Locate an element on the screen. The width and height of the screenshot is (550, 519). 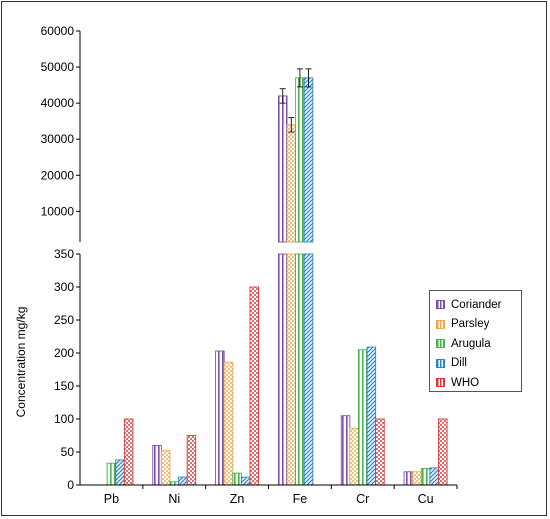
bar-dill-cu is located at coordinates (434, 476).